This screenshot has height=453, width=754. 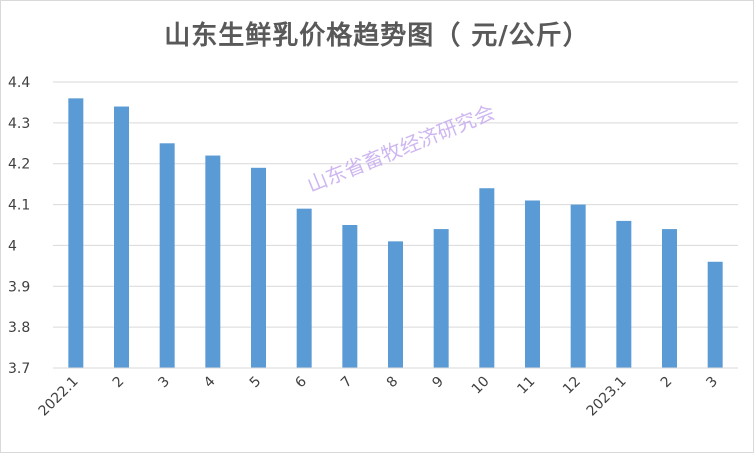 I want to click on x-tick-label: 6, so click(x=301, y=382).